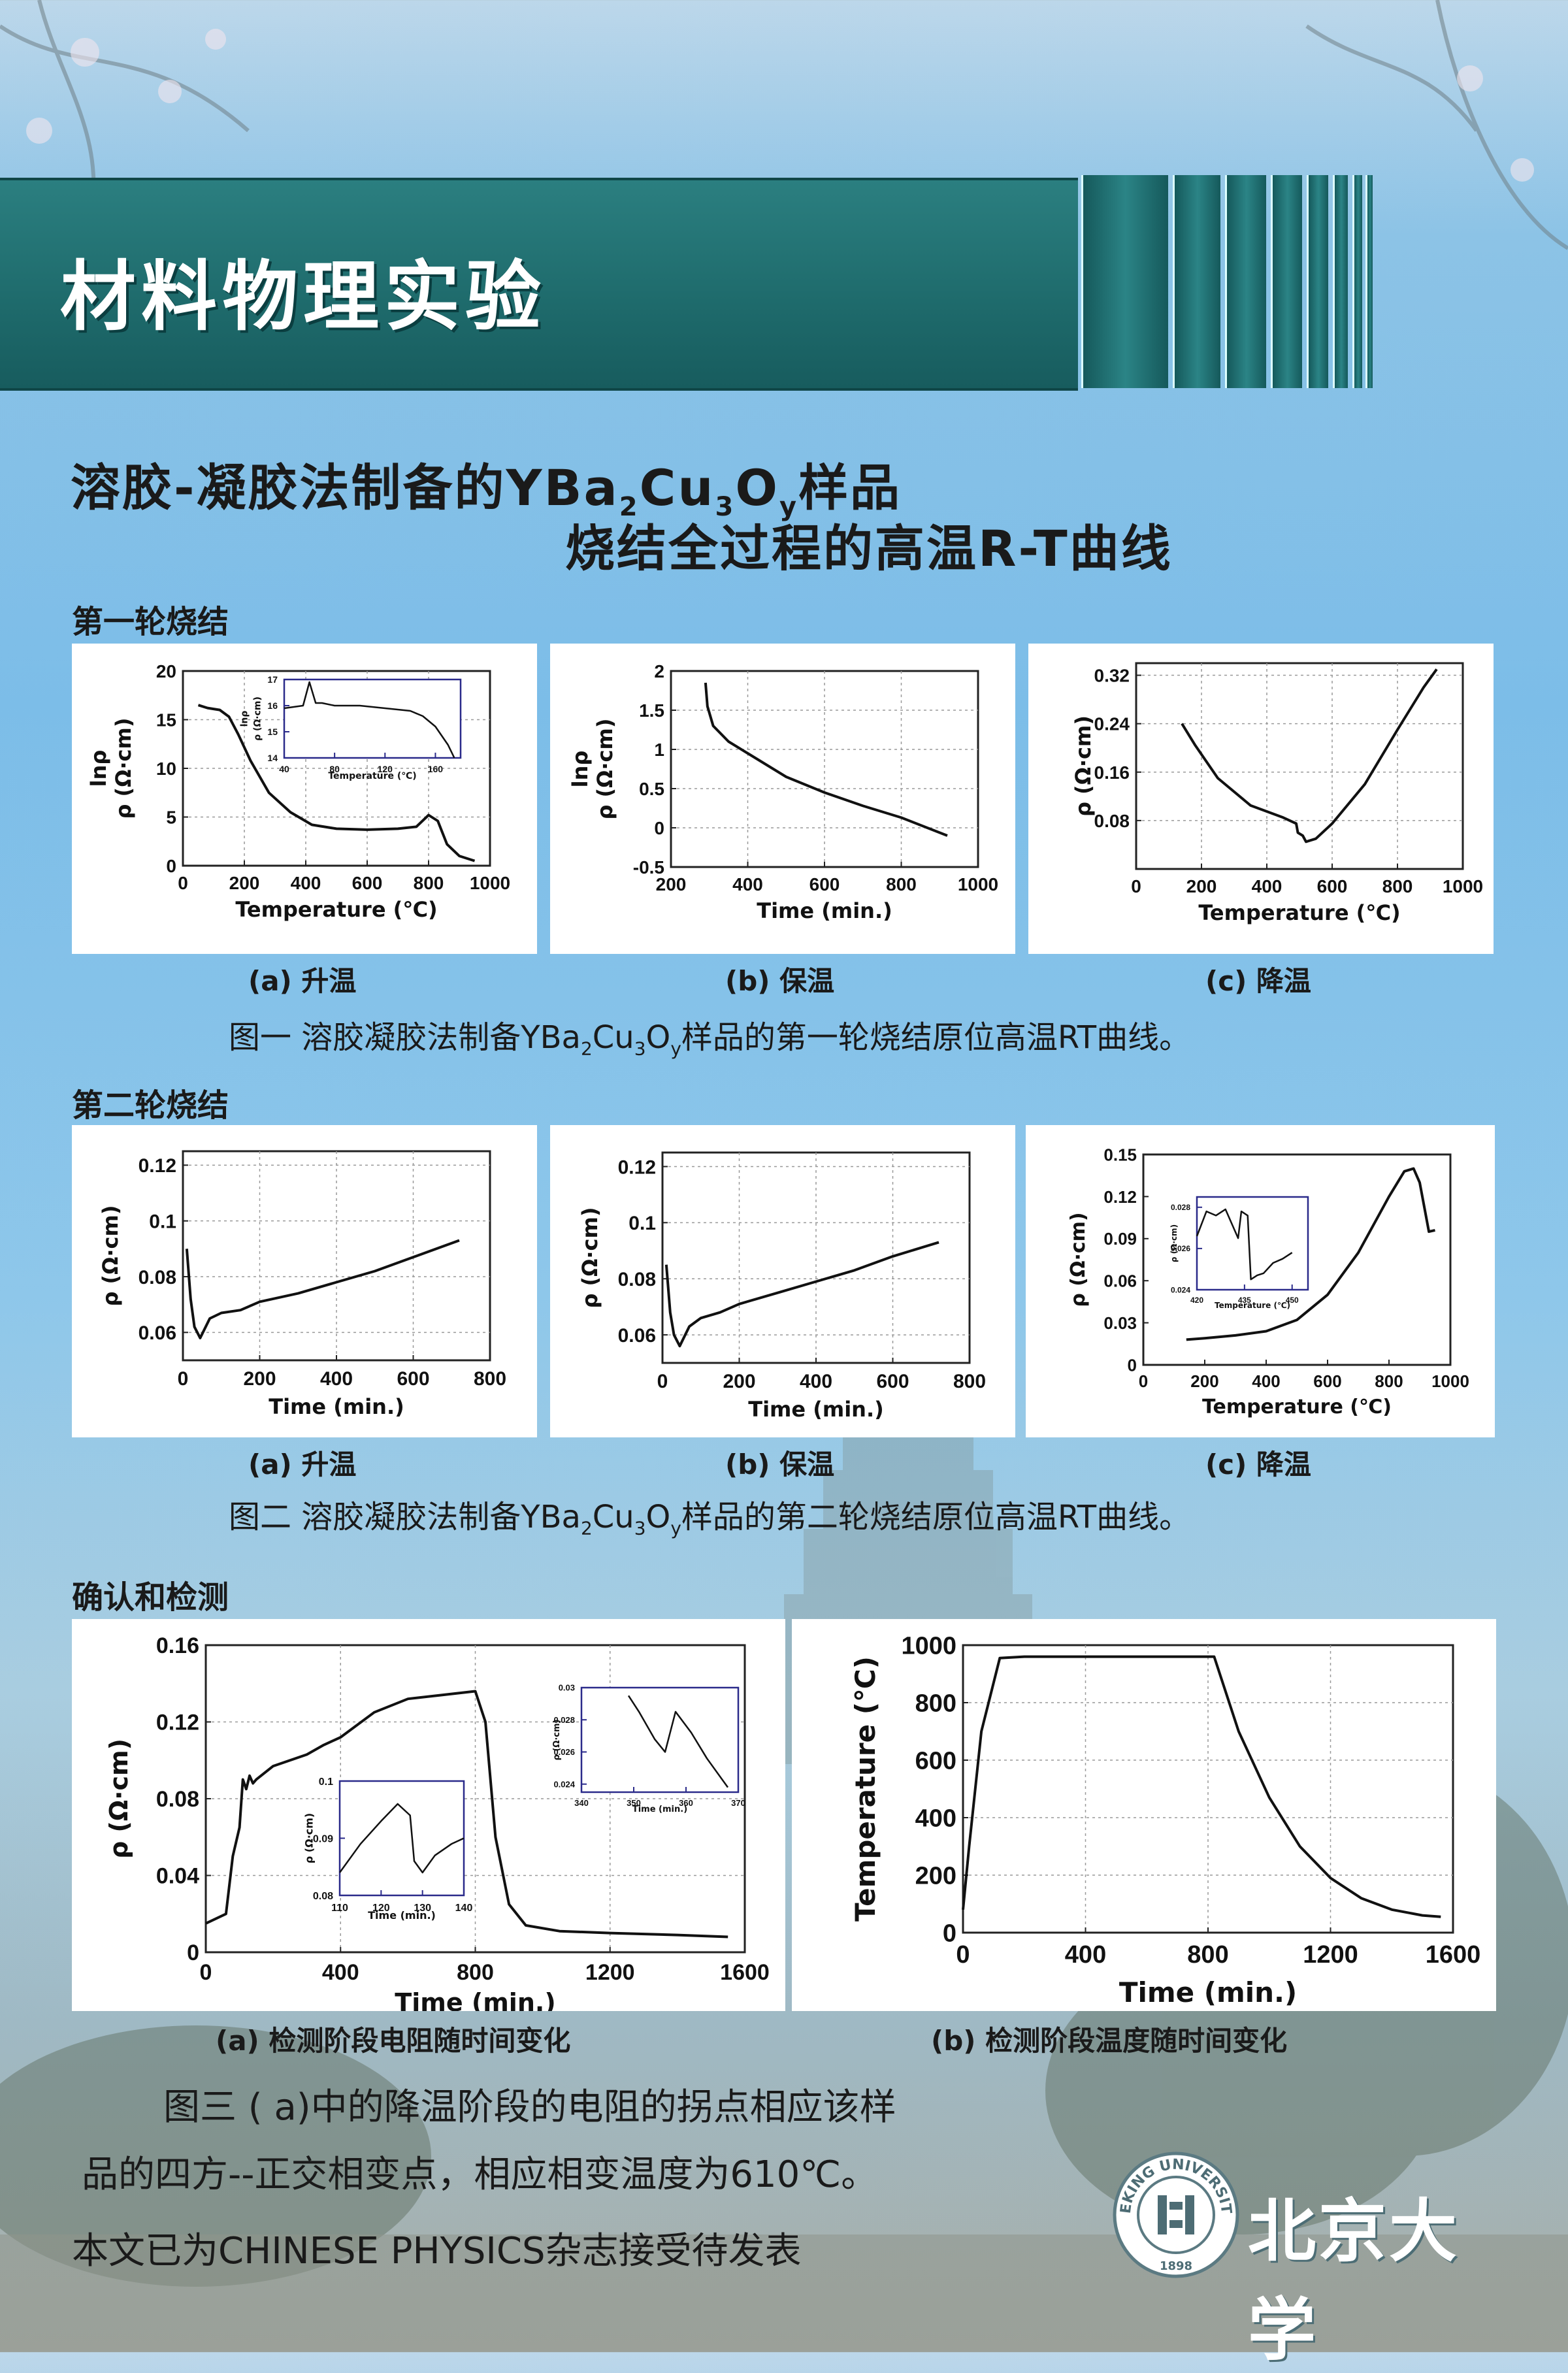 Image resolution: width=1568 pixels, height=2373 pixels. I want to click on sublabel-1b: (b) 保温, so click(780, 981).